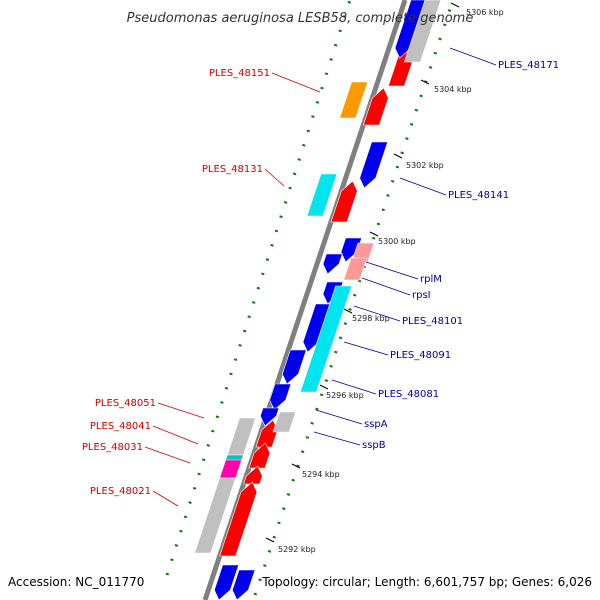 Image resolution: width=600 pixels, height=600 pixels. I want to click on gene-label-right: PLES_48171, so click(528, 65).